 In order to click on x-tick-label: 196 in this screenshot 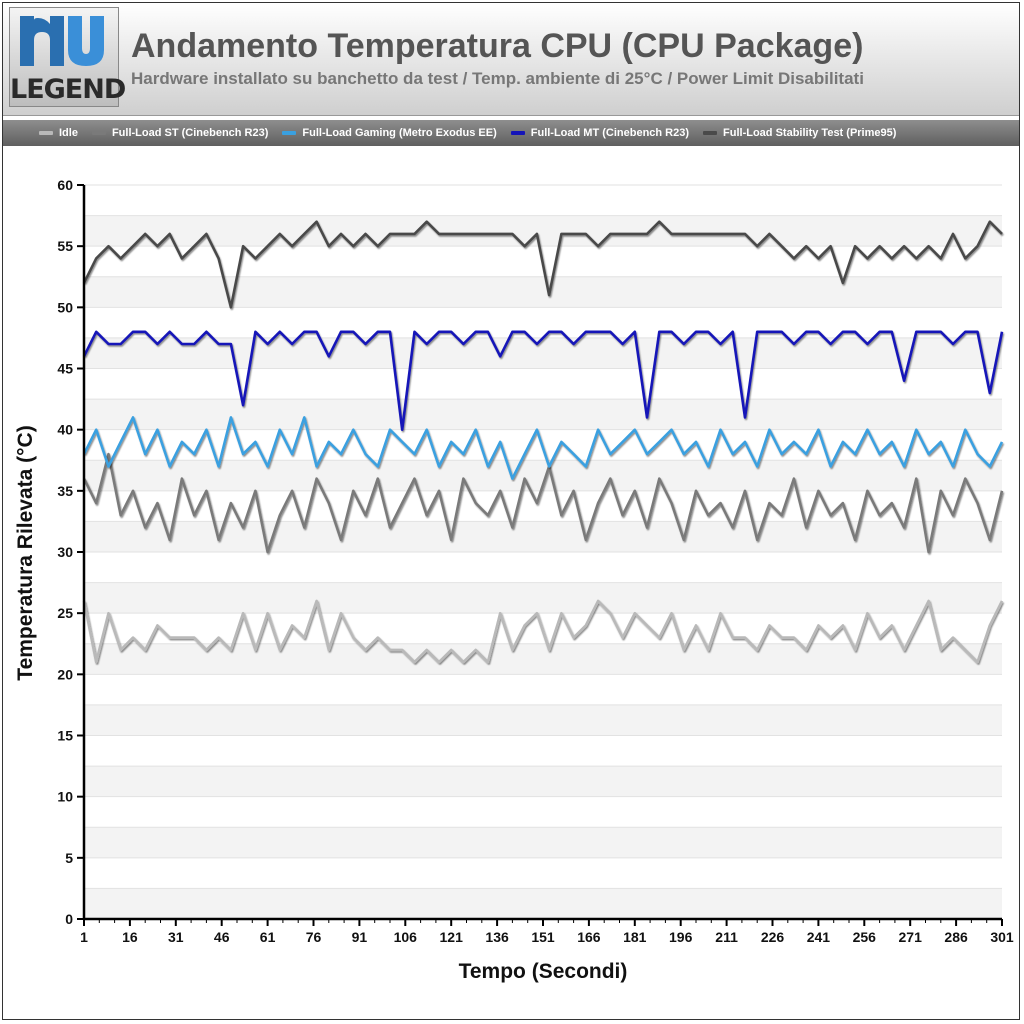, I will do `click(681, 937)`.